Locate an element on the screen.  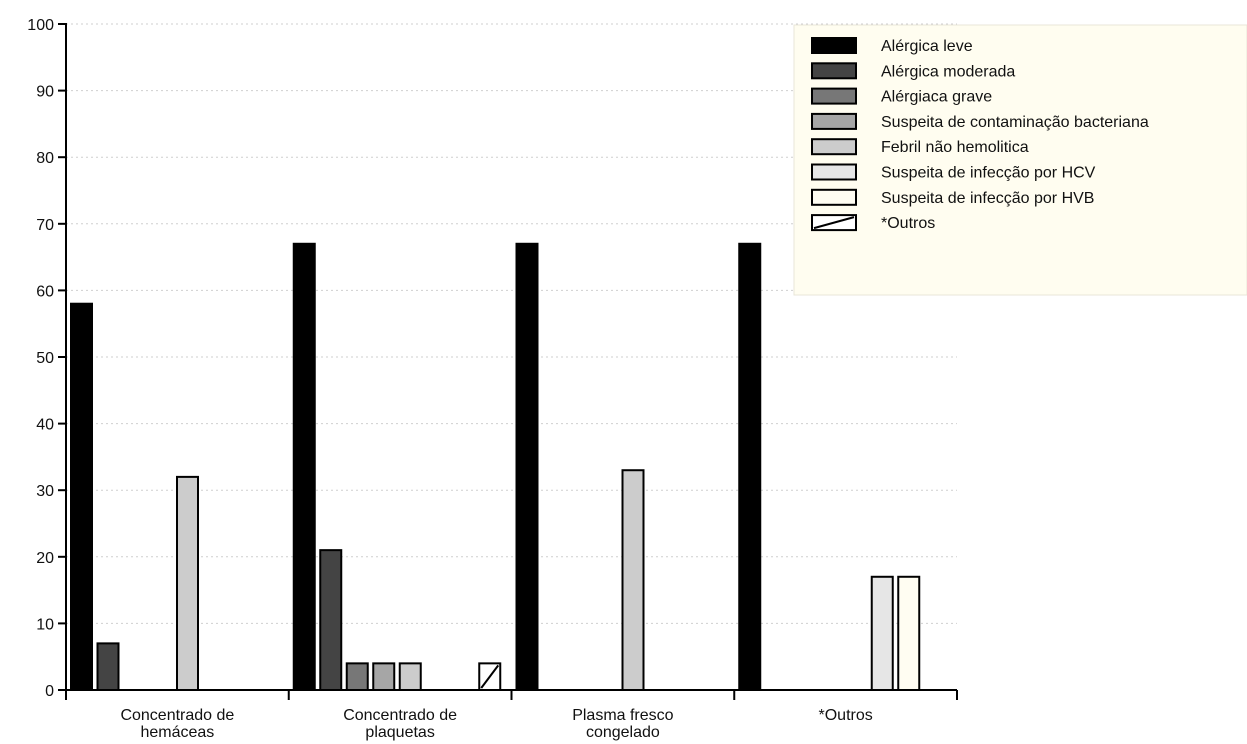
legend-label: Suspeita de infecção por HVB is located at coordinates (987, 198).